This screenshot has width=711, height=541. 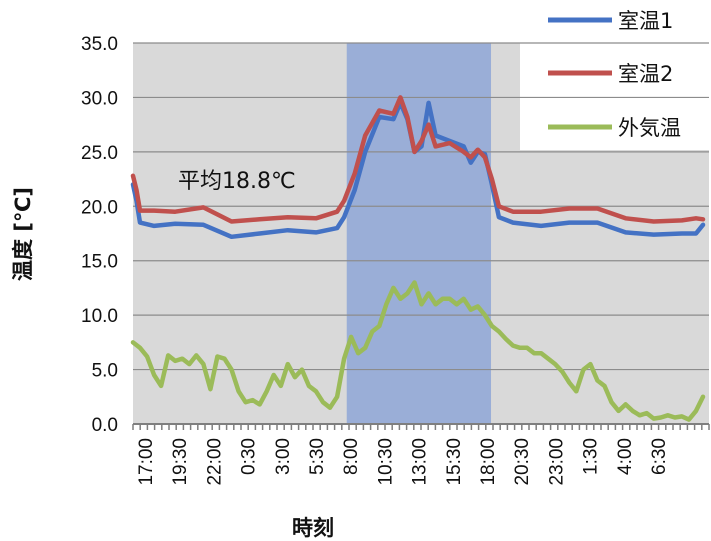 I want to click on highlight-band, so click(x=419, y=233).